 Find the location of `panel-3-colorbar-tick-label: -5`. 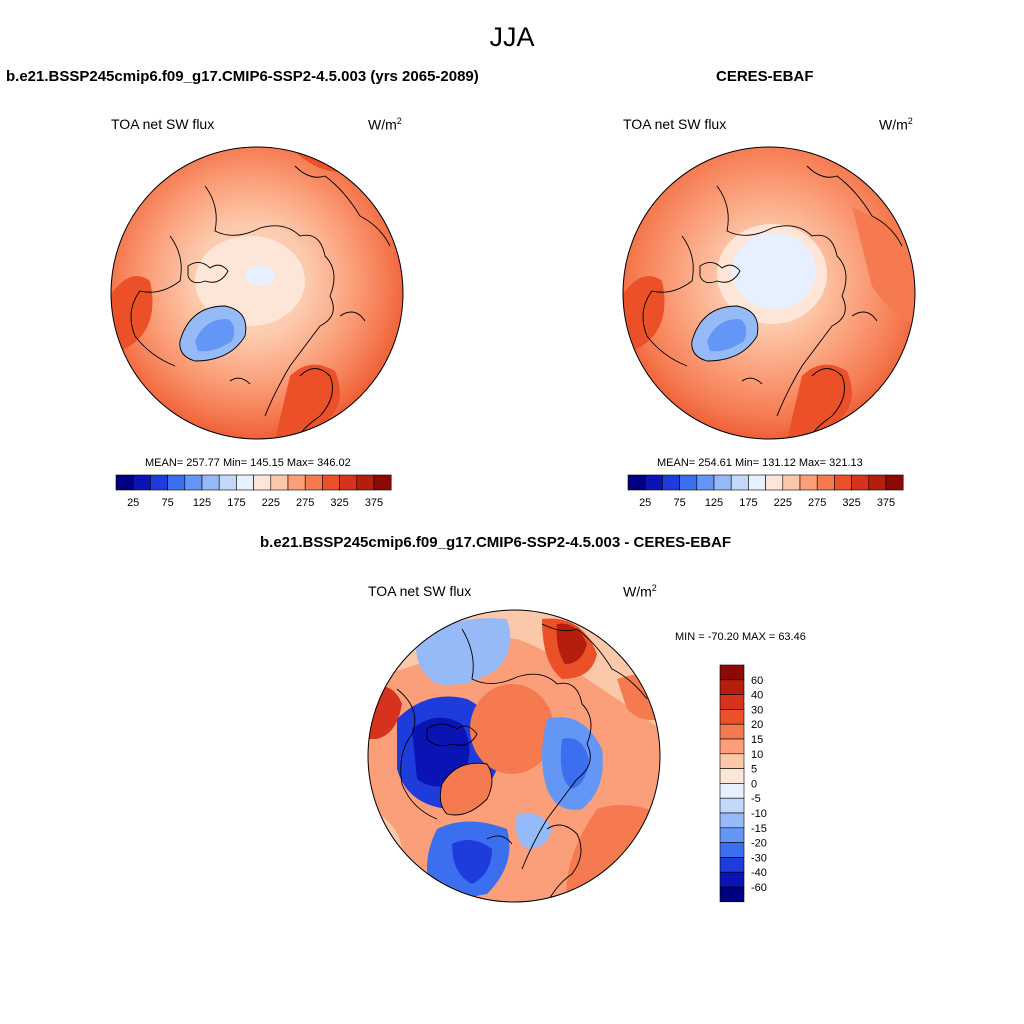

panel-3-colorbar-tick-label: -5 is located at coordinates (756, 799).